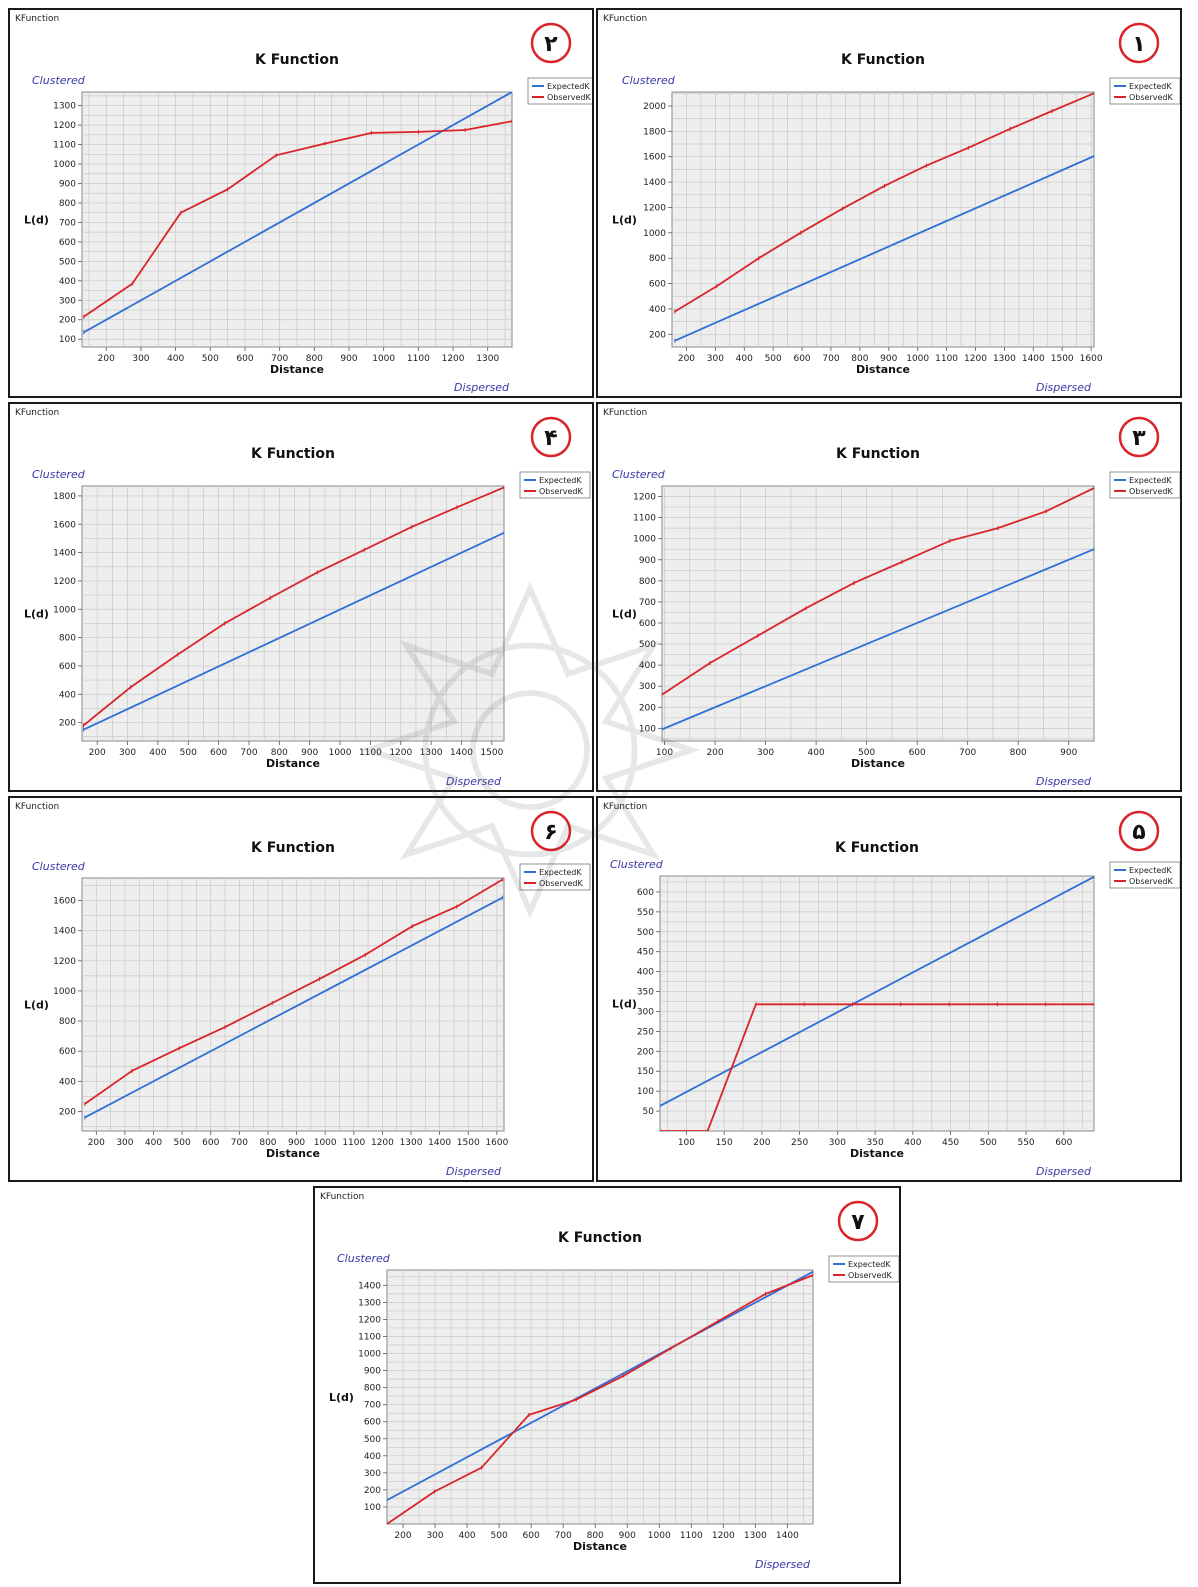 Image resolution: width=1198 pixels, height=1587 pixels. Describe the element at coordinates (664, 753) in the screenshot. I see `x-tick-label: 100` at that location.